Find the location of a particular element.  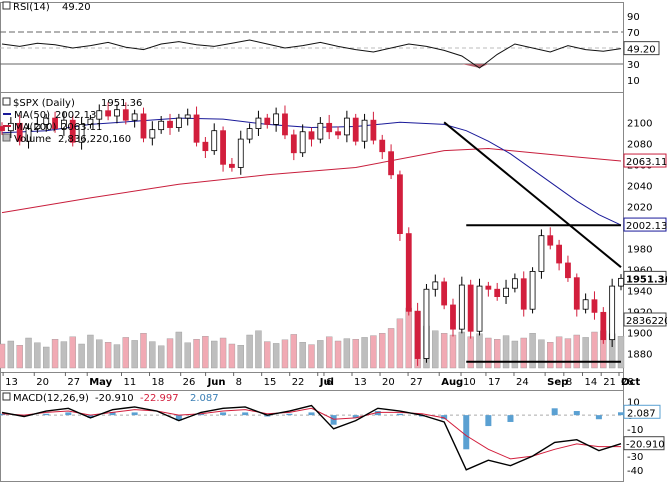

volume-legend-swatch is located at coordinates (6, 137).